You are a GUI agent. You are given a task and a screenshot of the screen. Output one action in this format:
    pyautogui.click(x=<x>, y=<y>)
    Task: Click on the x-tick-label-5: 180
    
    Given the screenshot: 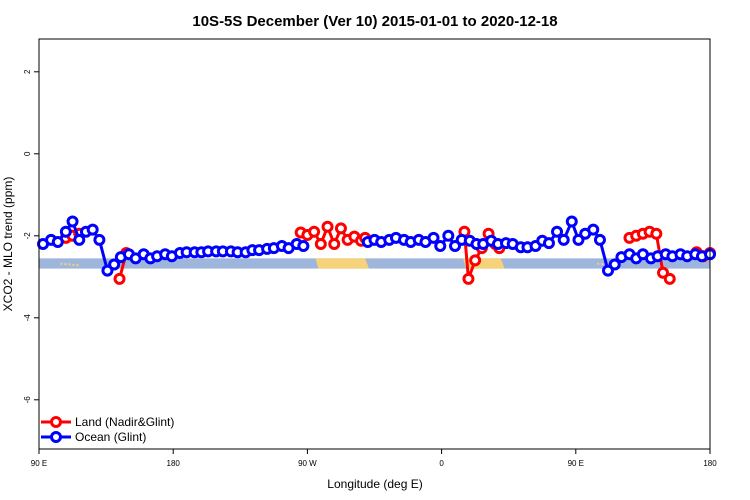 What is the action you would take?
    pyautogui.click(x=710, y=463)
    